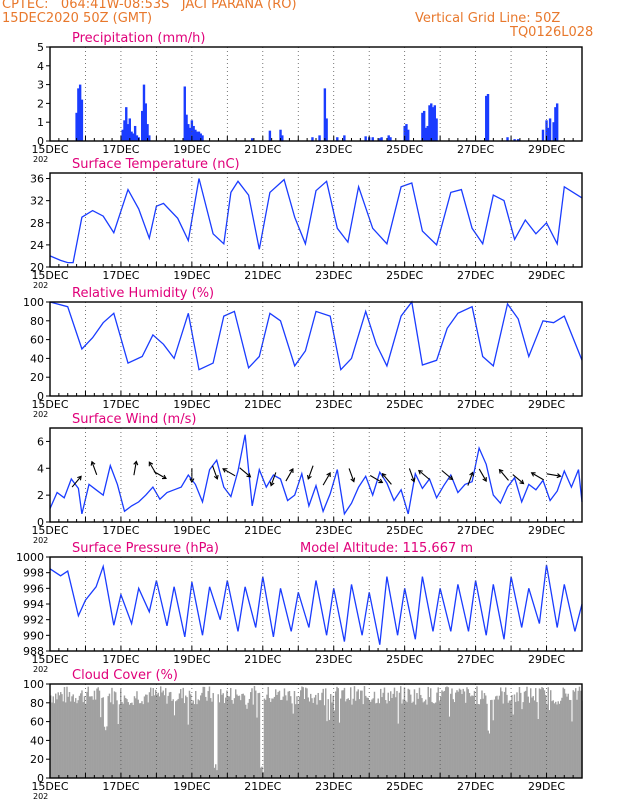 Image resolution: width=618 pixels, height=800 pixels. What do you see at coordinates (191, 530) in the screenshot?
I see `x-tick-label: 19DEC` at bounding box center [191, 530].